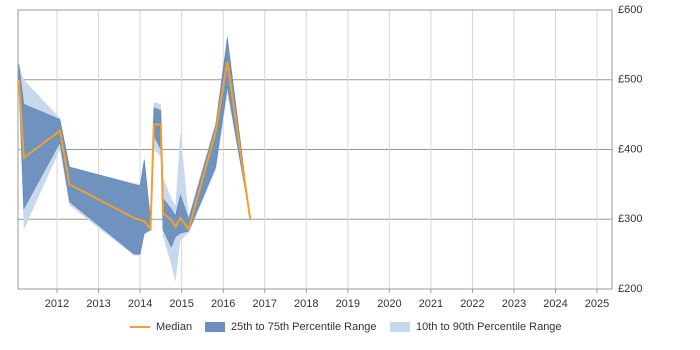 Image resolution: width=700 pixels, height=350 pixels. I want to click on x-tick-label: 2016, so click(223, 304).